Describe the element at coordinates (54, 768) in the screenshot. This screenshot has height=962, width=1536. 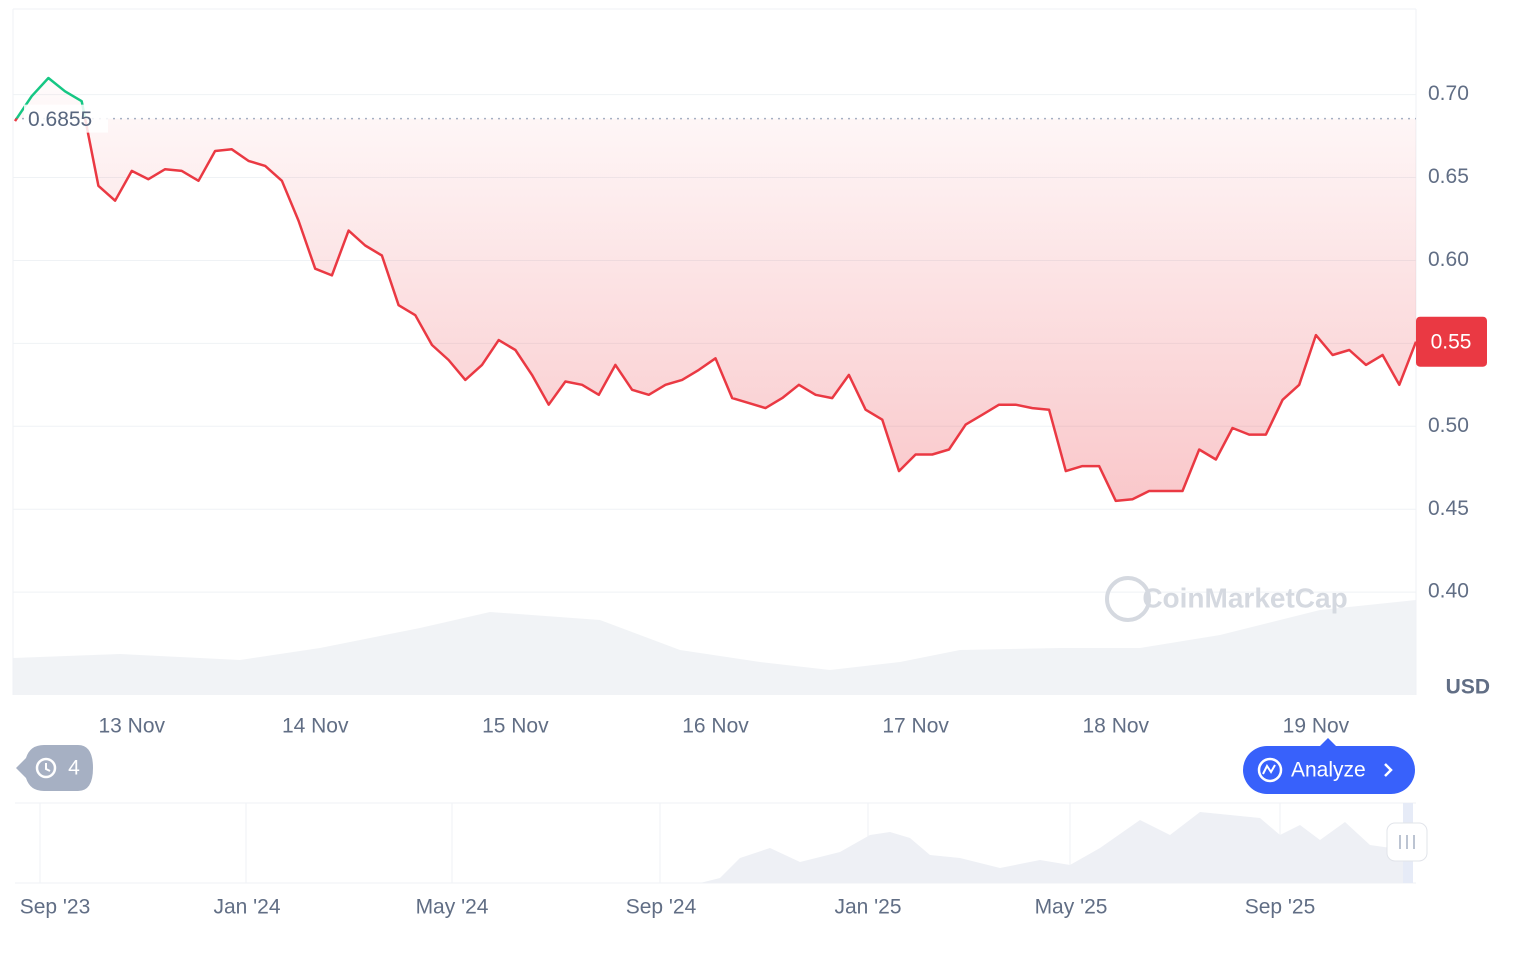
I see `history-button: 4` at that location.